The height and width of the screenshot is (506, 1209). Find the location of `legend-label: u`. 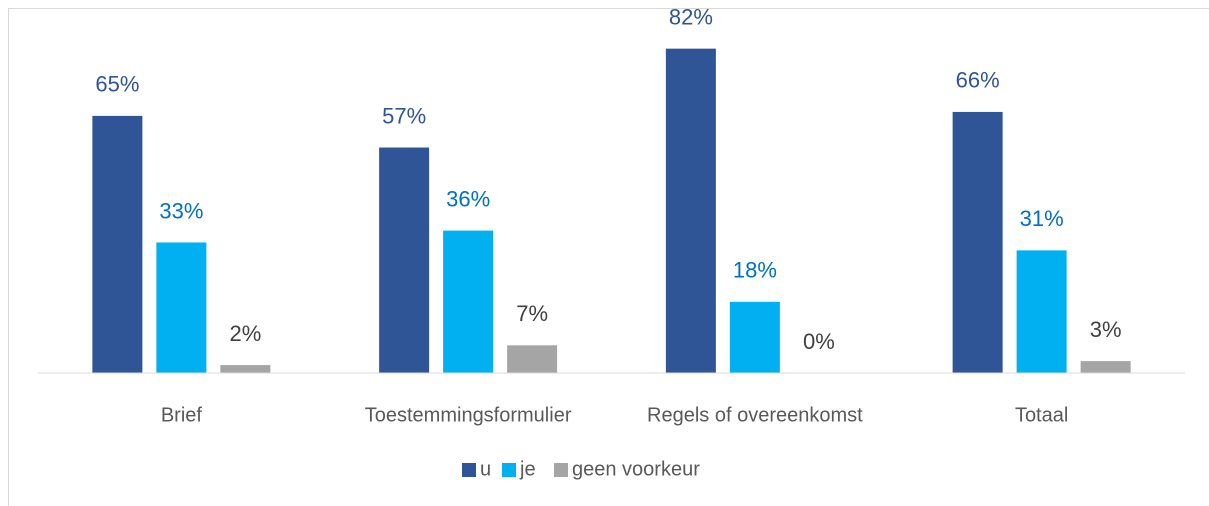

legend-label: u is located at coordinates (485, 469).